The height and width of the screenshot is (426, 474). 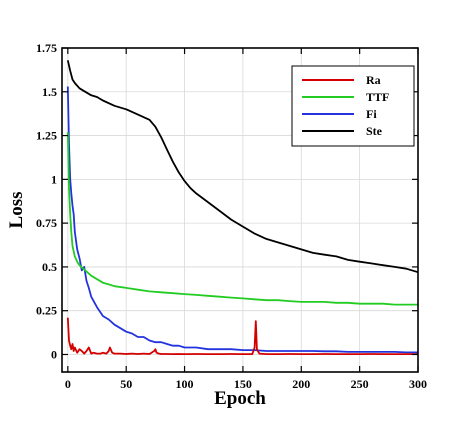 What do you see at coordinates (46, 136) in the screenshot?
I see `y-tick-label: 1.25` at bounding box center [46, 136].